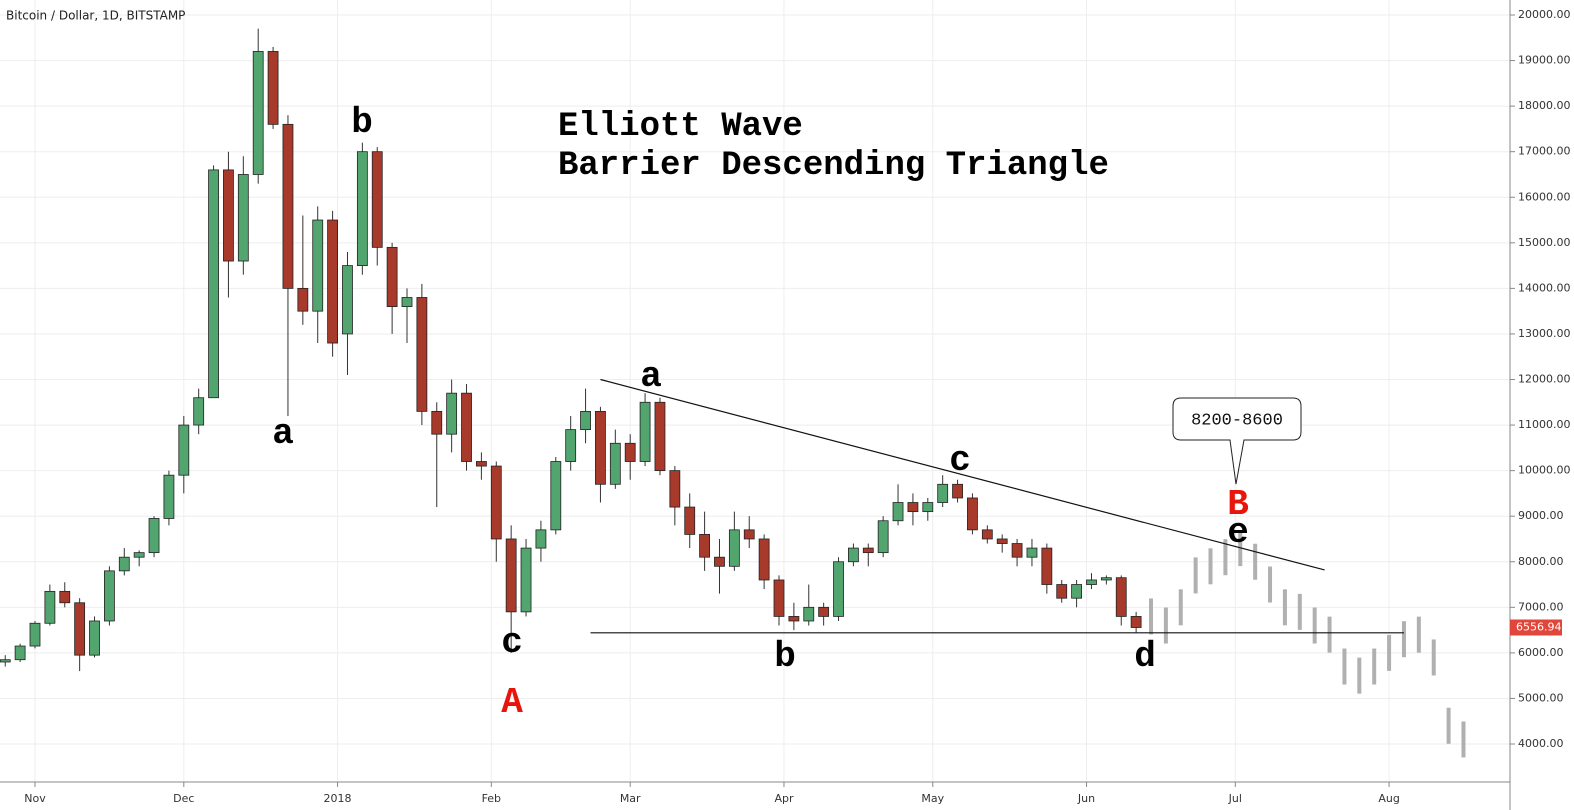 Image resolution: width=1574 pixels, height=810 pixels. I want to click on x-tick-label: Mar, so click(630, 798).